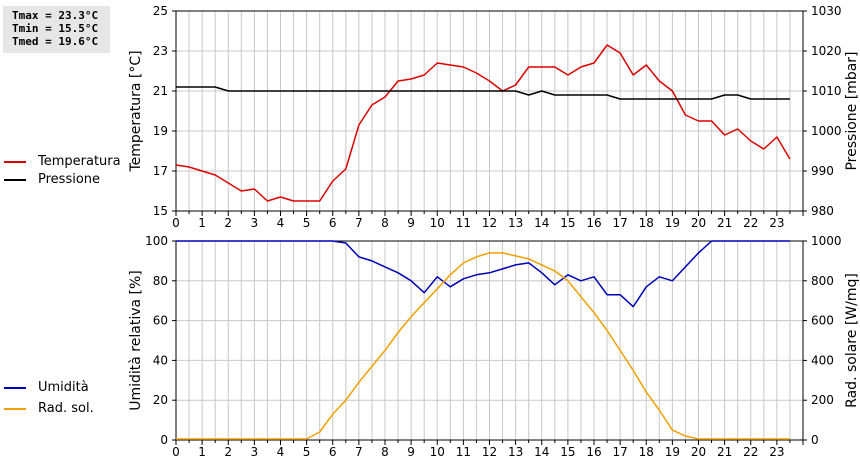 The width and height of the screenshot is (860, 460). What do you see at coordinates (69, 179) in the screenshot?
I see `legend-label-pressure: Pressione` at bounding box center [69, 179].